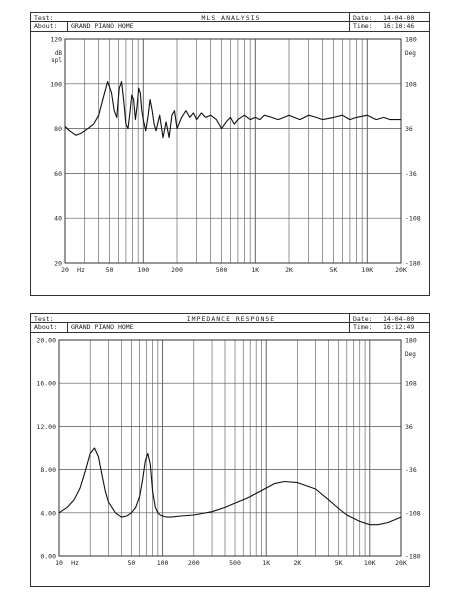 This screenshot has width=456, height=600. I want to click on y-tick-label: 12.00, so click(46, 427).